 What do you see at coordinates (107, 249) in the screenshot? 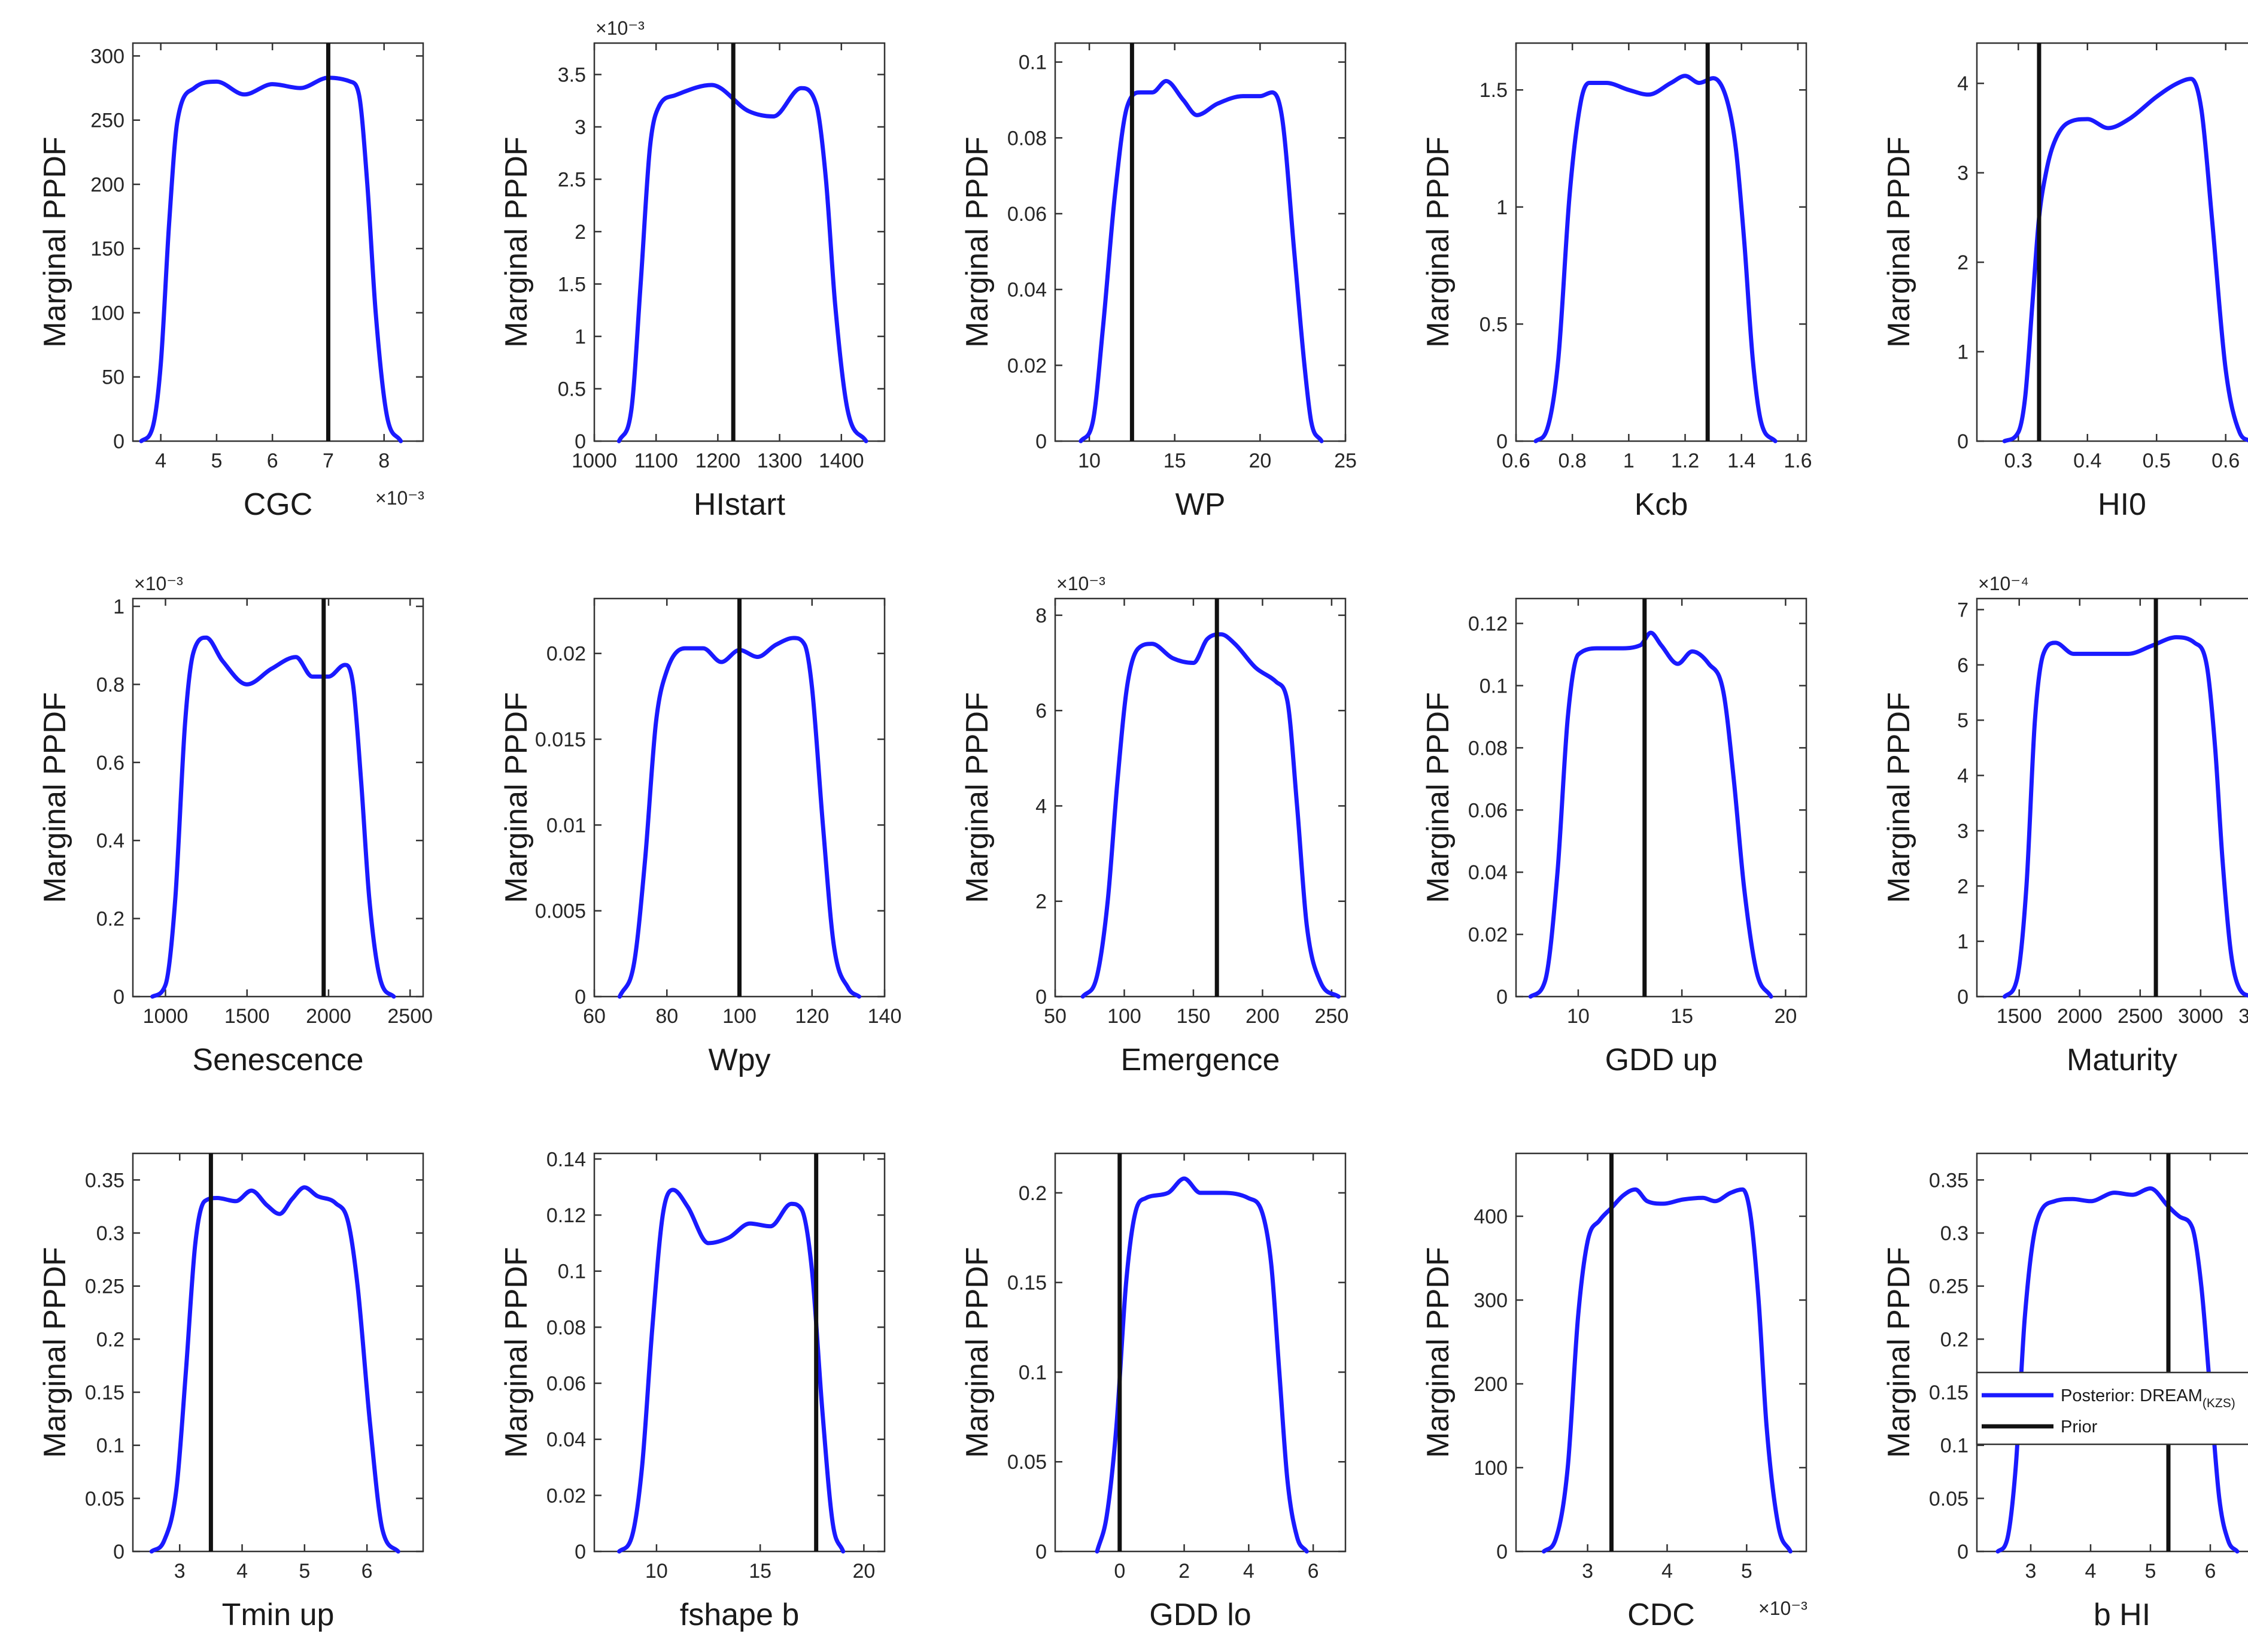
I see `y-tick-label: 150` at bounding box center [107, 249].